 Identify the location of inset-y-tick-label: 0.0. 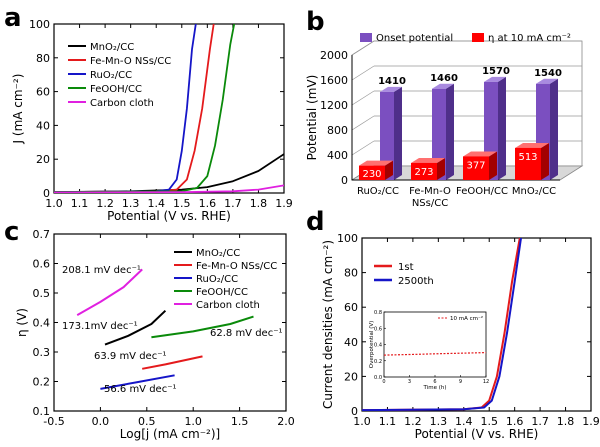
(378, 378).